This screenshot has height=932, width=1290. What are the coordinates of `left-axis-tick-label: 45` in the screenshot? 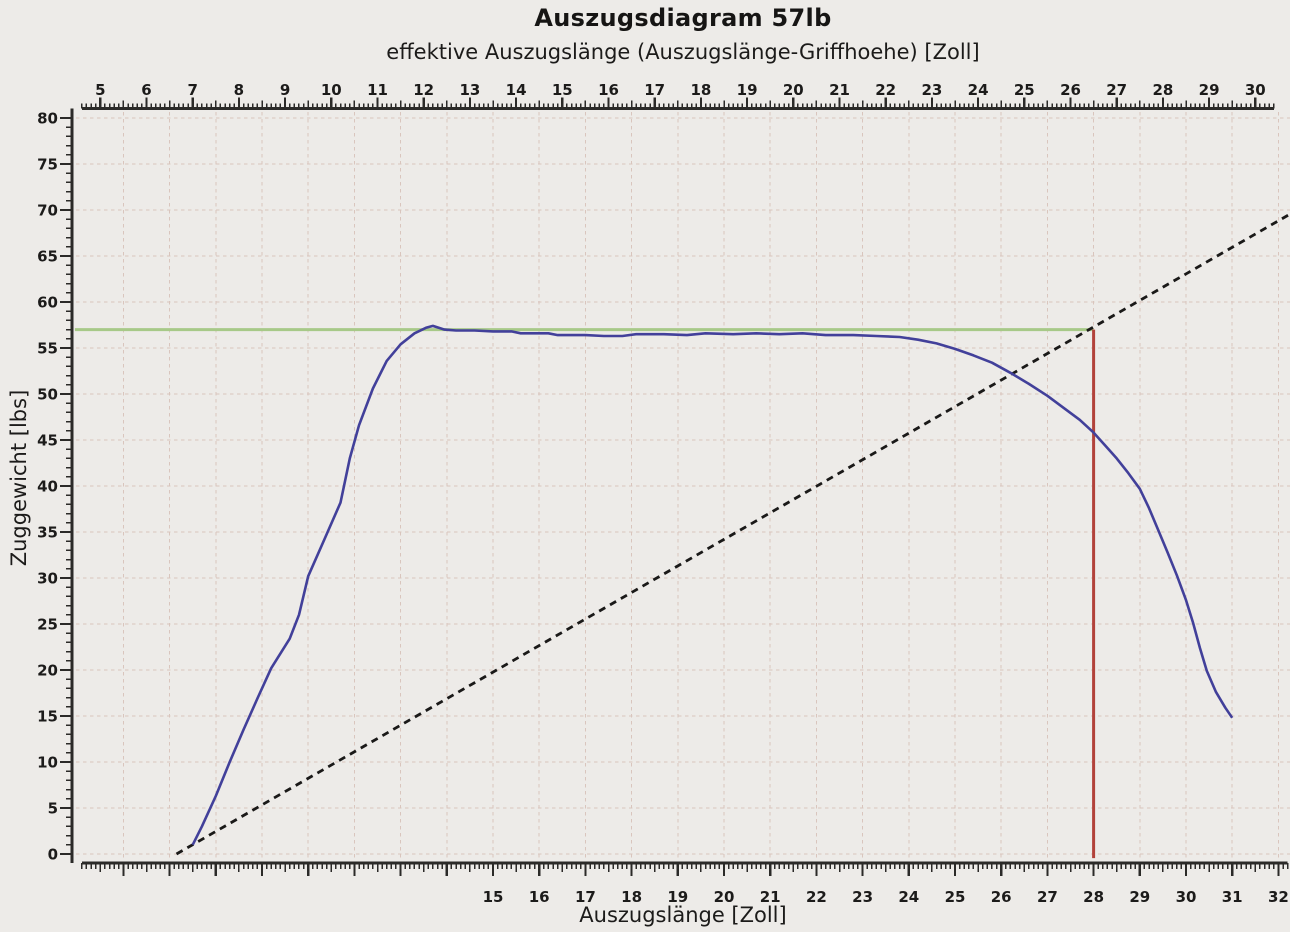 It's located at (47, 441).